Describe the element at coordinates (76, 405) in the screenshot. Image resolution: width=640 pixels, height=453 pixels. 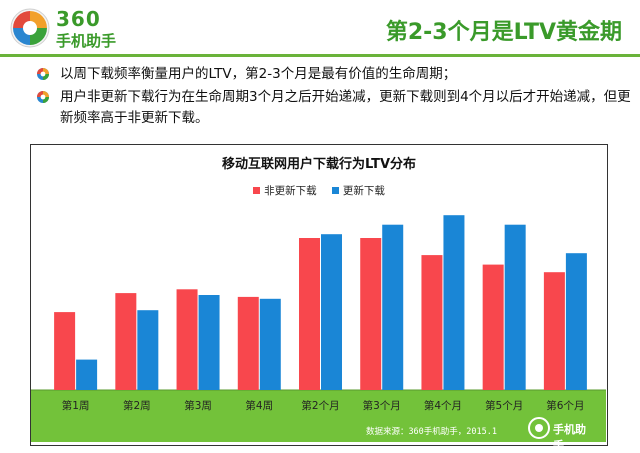
I see `x-tick-label: 第1周` at that location.